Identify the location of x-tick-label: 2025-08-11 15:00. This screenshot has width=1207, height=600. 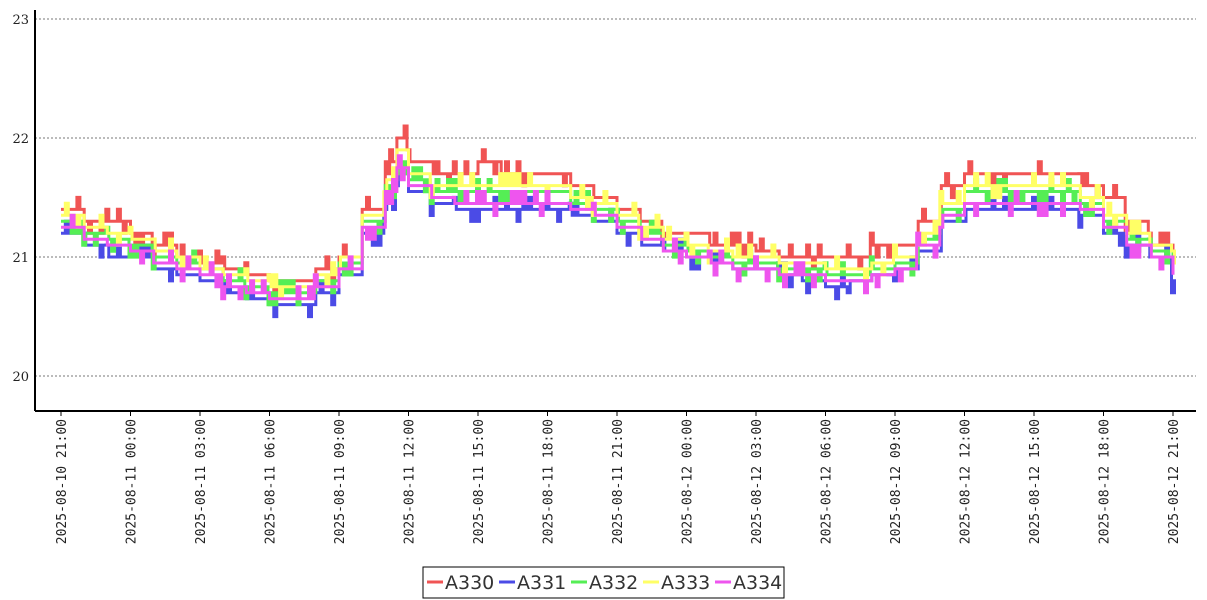
(479, 481).